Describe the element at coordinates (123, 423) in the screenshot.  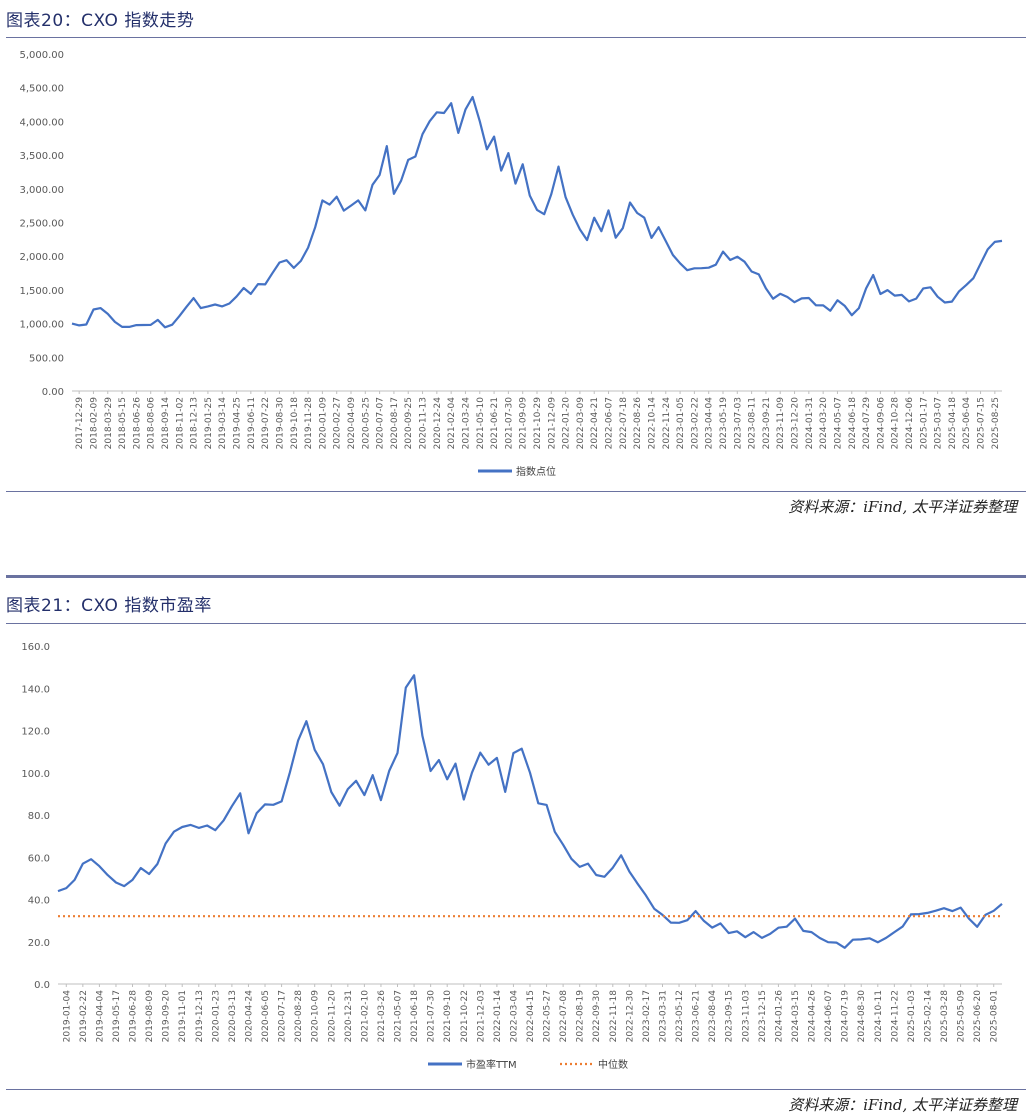
I see `x-tick-label: 2018-05-15` at that location.